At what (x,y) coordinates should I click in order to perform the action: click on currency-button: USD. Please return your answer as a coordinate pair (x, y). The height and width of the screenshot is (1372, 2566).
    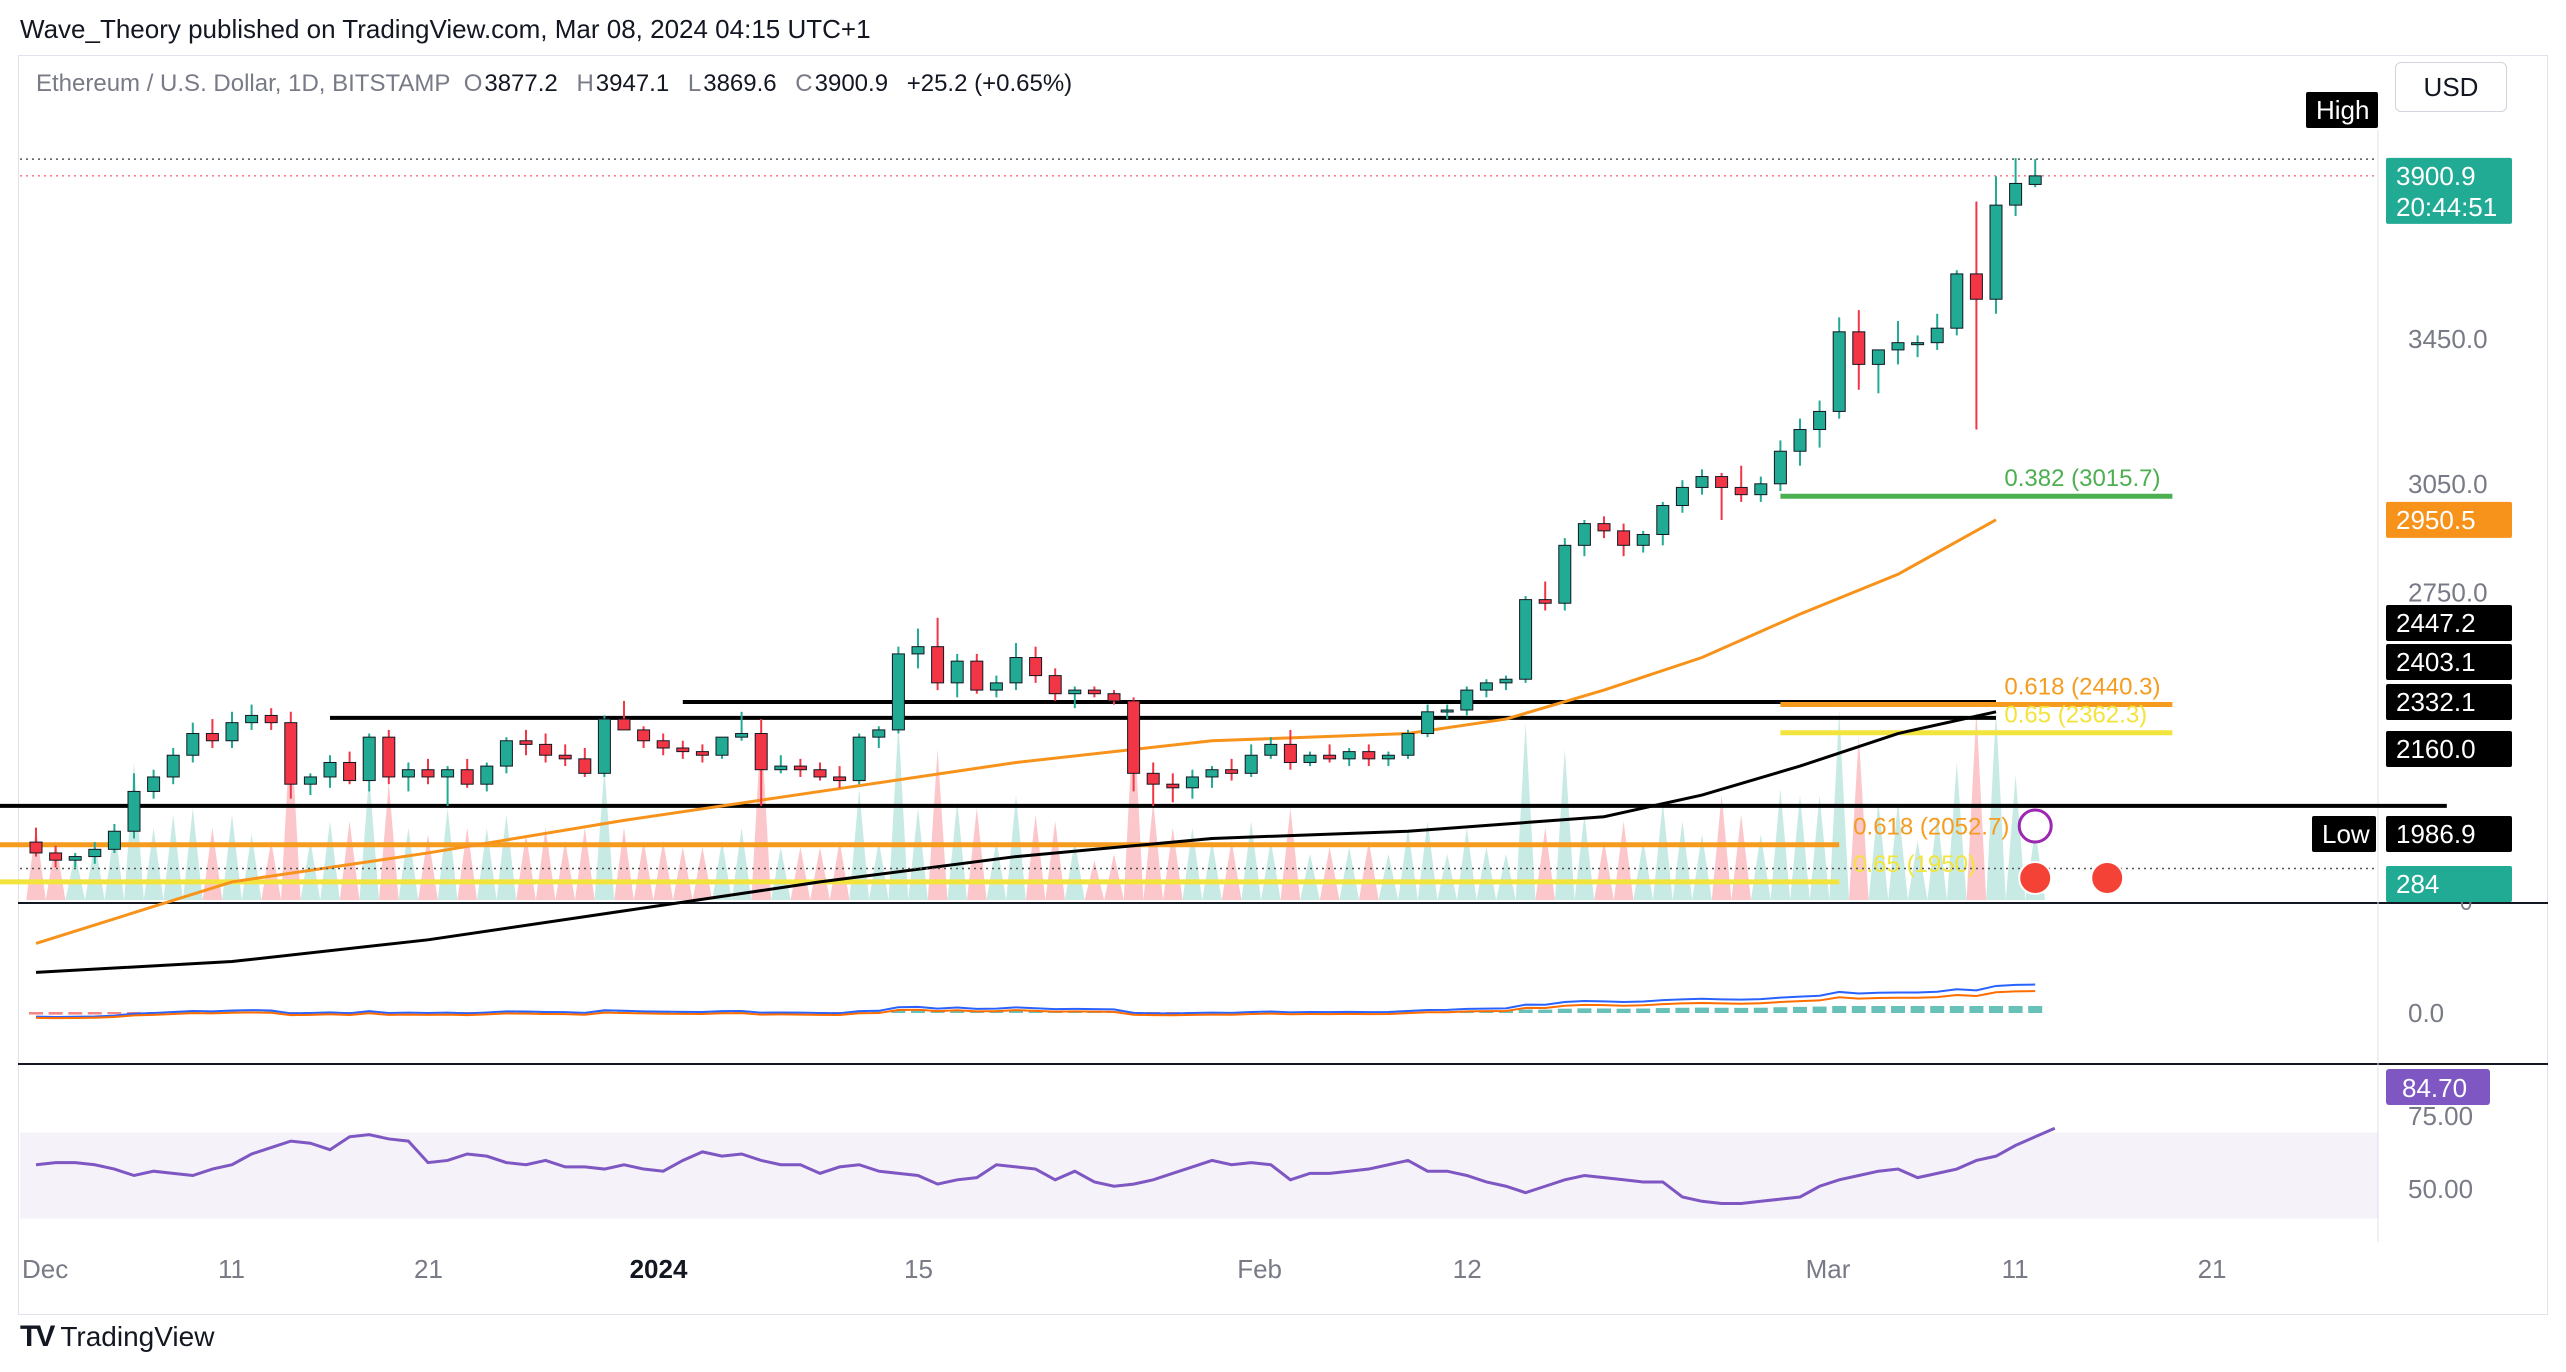
    Looking at the image, I should click on (2451, 87).